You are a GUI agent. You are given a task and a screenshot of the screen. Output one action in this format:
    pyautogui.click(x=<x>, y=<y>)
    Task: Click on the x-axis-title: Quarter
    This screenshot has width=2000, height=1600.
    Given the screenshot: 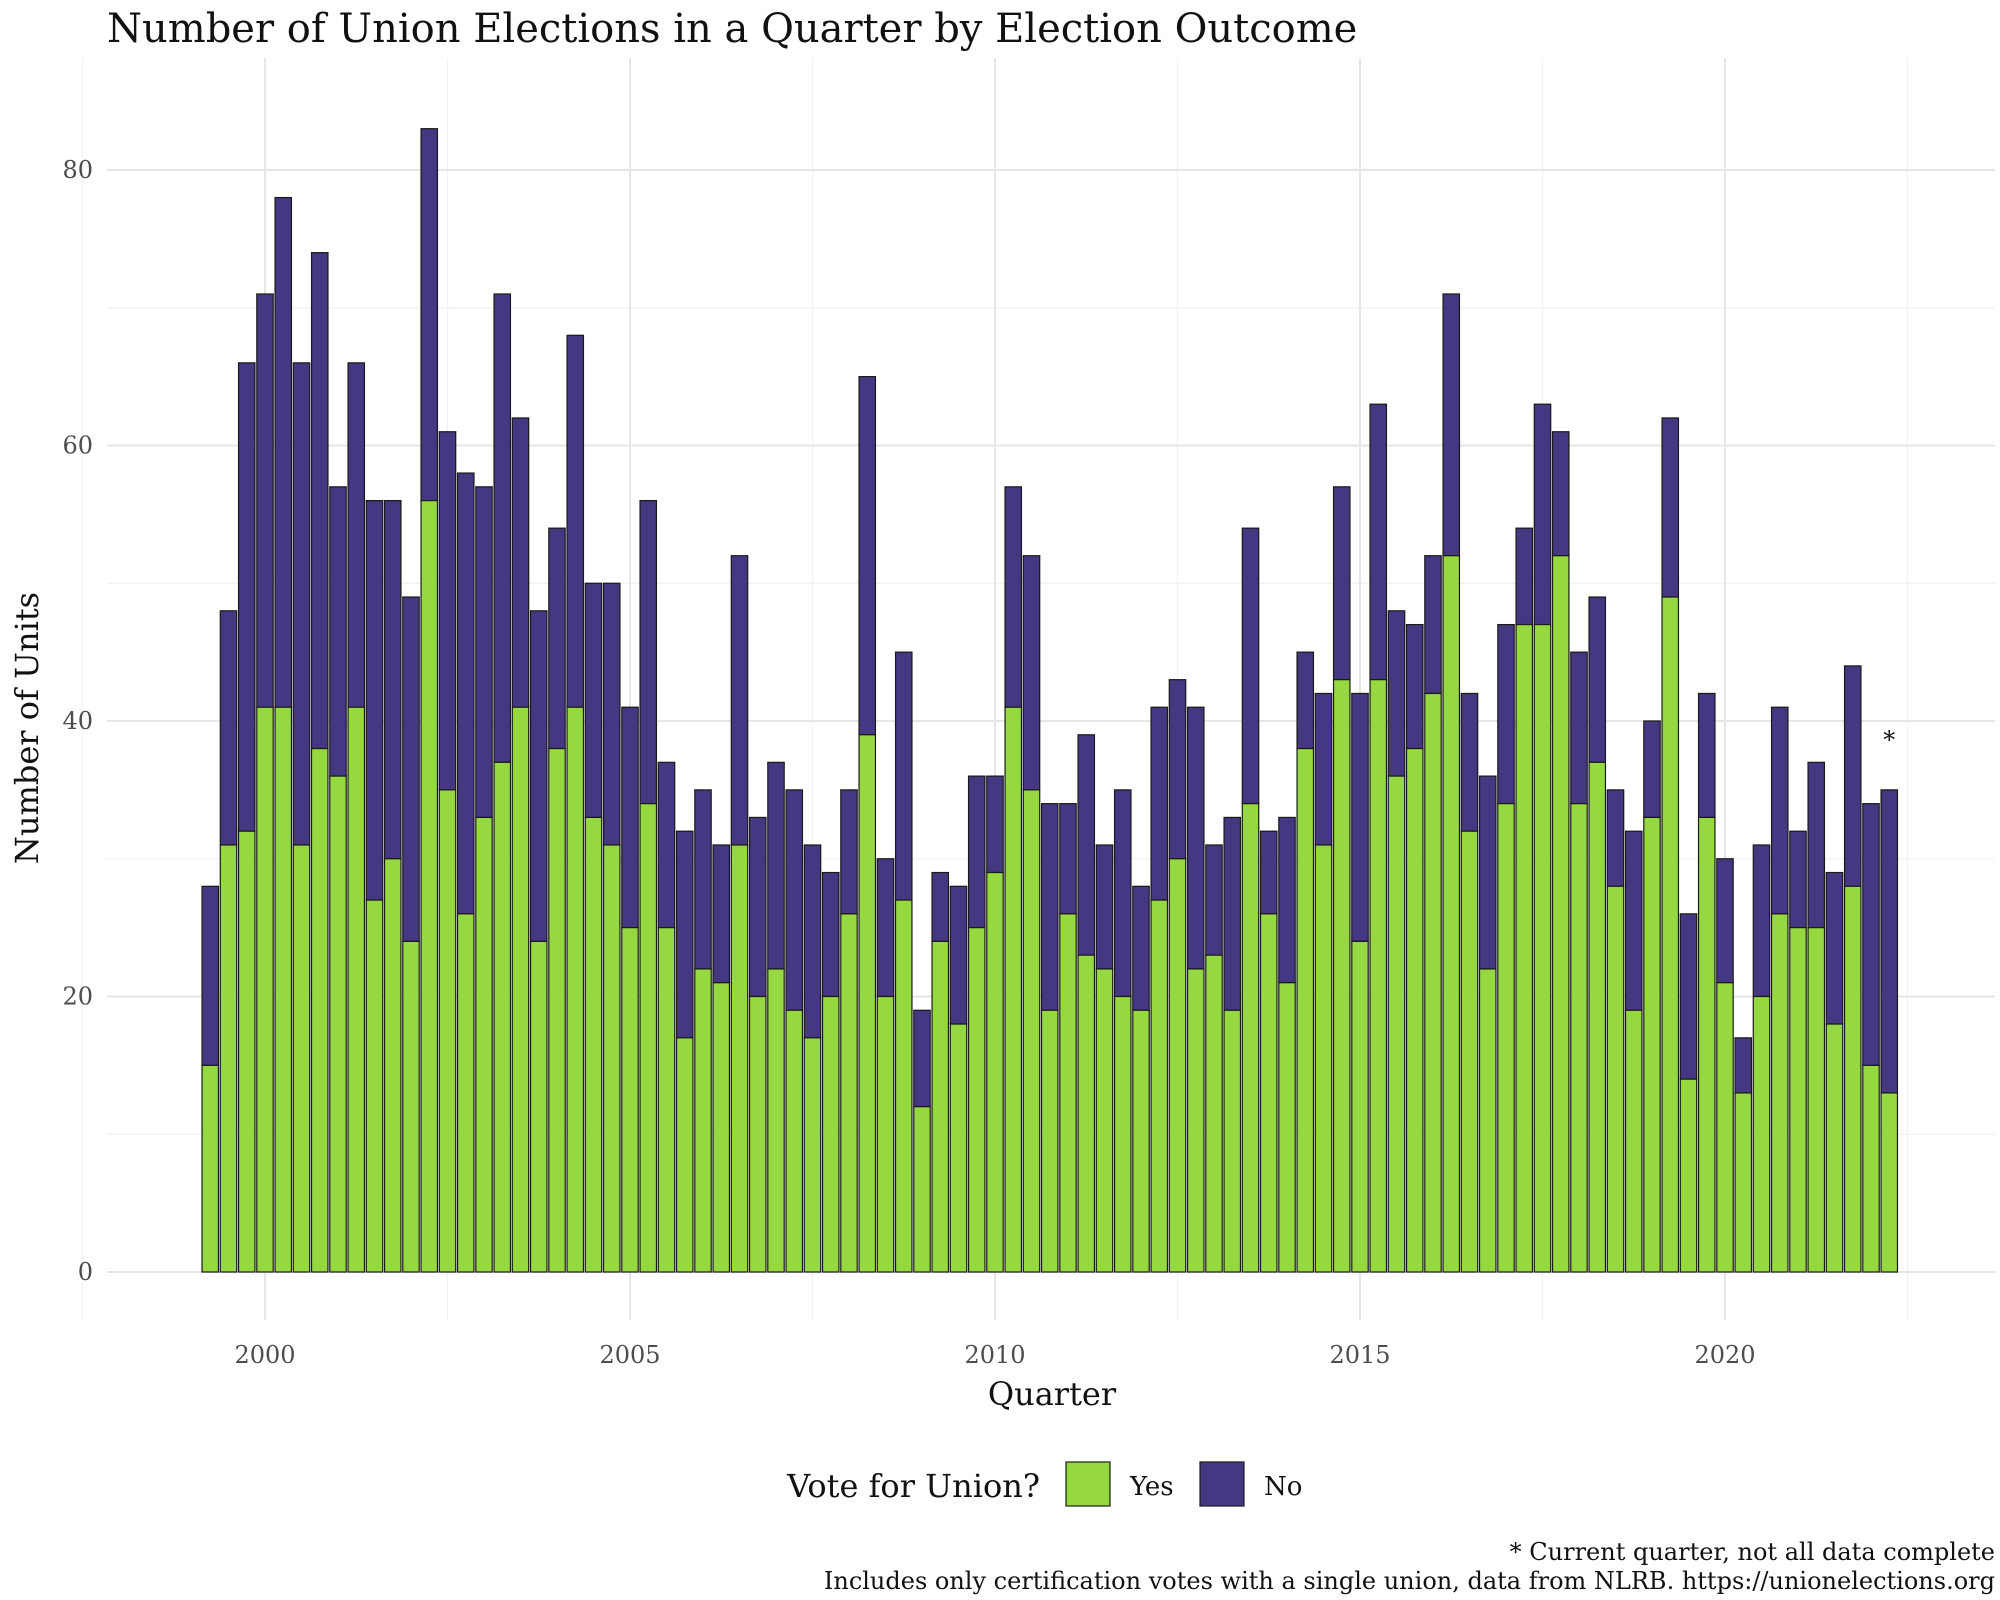 What is the action you would take?
    pyautogui.click(x=1052, y=1394)
    